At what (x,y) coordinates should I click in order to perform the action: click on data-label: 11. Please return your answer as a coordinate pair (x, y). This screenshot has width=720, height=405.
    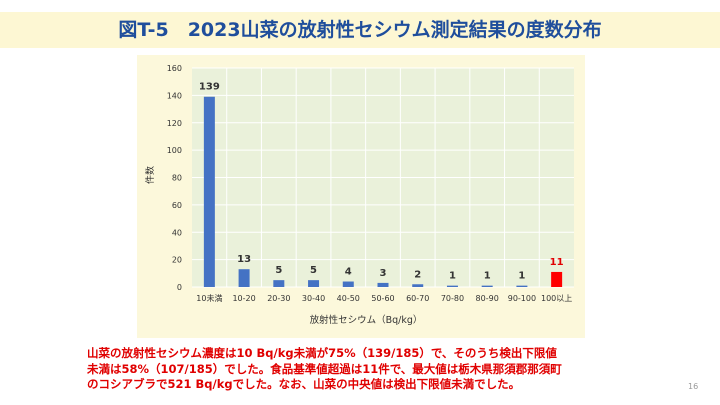
    Looking at the image, I should click on (557, 262).